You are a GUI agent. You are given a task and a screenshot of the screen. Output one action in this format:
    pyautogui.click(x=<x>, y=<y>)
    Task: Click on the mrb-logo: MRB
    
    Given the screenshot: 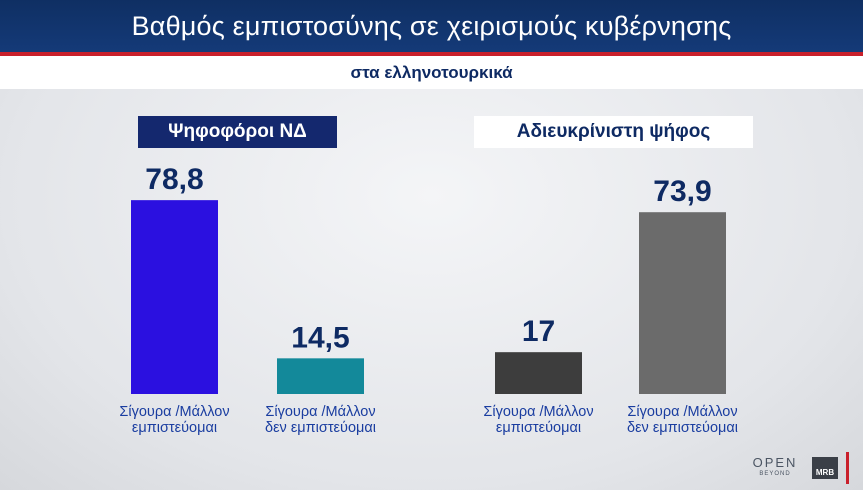 What is the action you would take?
    pyautogui.click(x=825, y=468)
    